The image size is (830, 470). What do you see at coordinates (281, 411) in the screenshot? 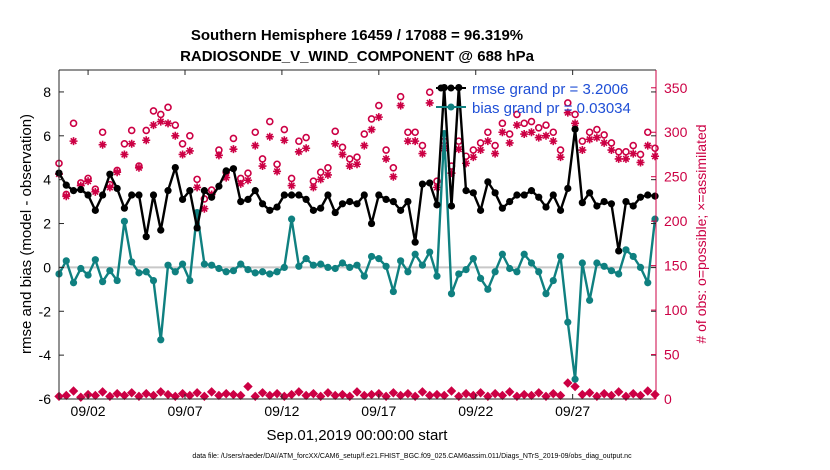
I see `x-tick-label: 09/12` at bounding box center [281, 411].